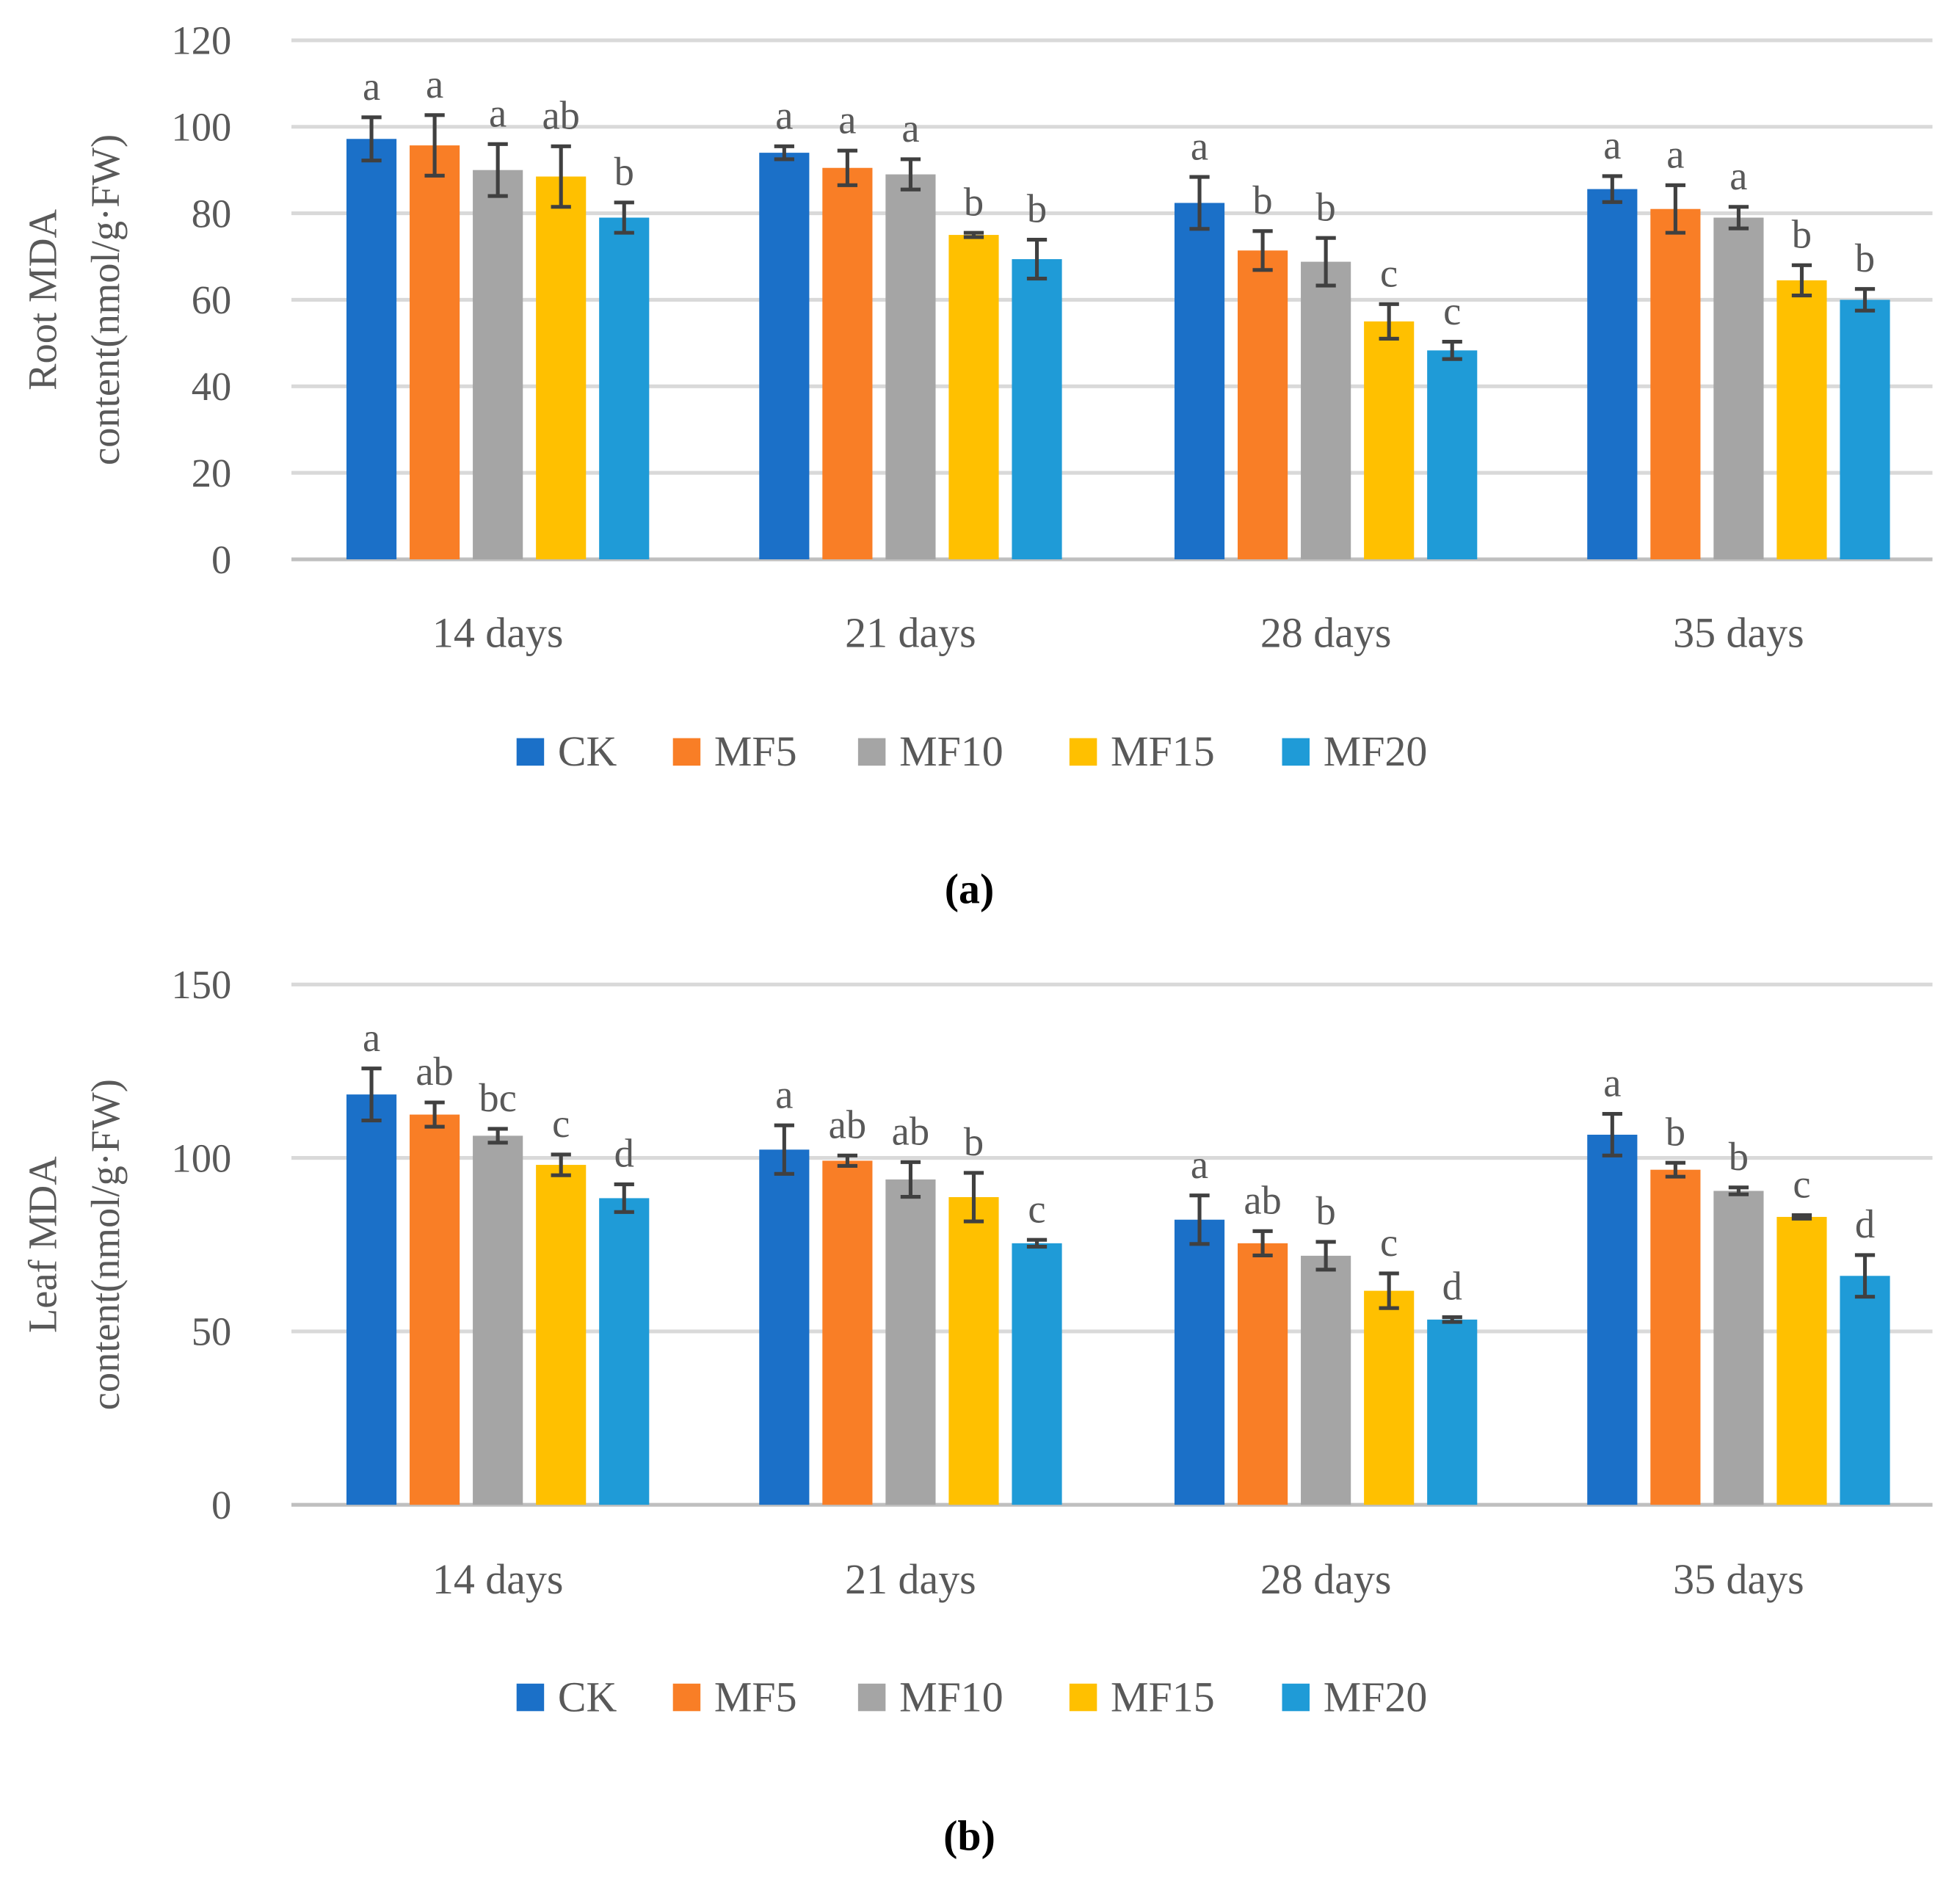  What do you see at coordinates (969, 1835) in the screenshot?
I see `panel-caption: (b)` at bounding box center [969, 1835].